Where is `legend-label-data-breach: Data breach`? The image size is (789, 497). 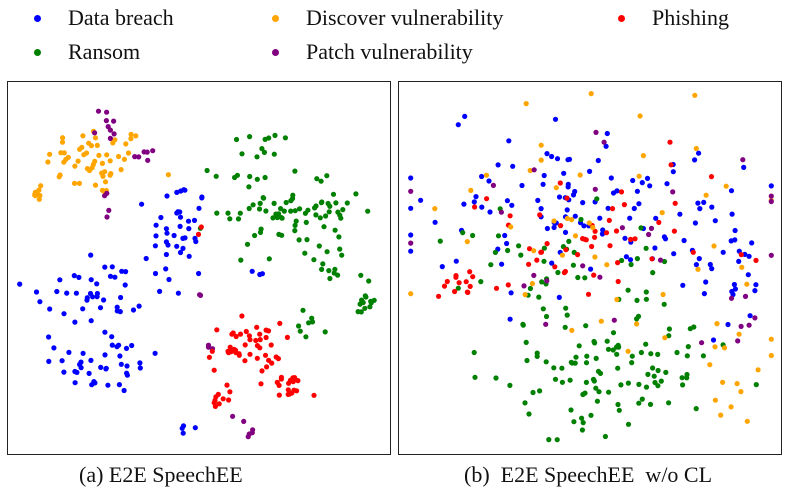
legend-label-data-breach: Data breach is located at coordinates (121, 17).